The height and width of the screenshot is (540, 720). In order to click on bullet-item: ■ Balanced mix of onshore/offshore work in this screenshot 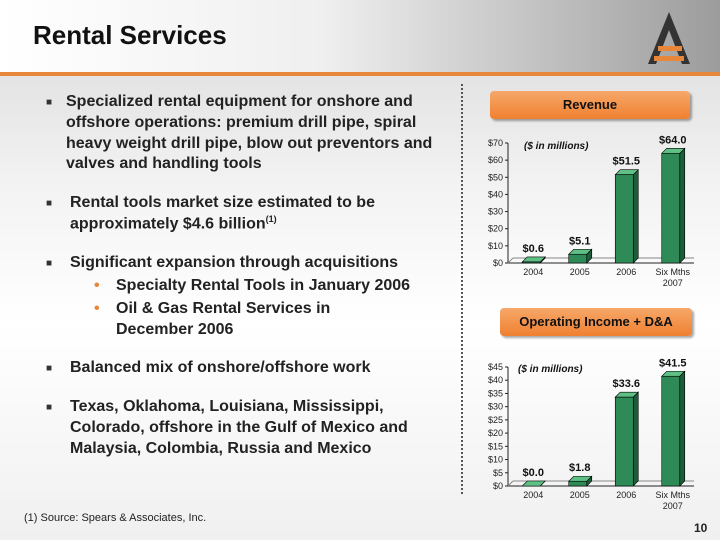, I will do `click(251, 368)`.